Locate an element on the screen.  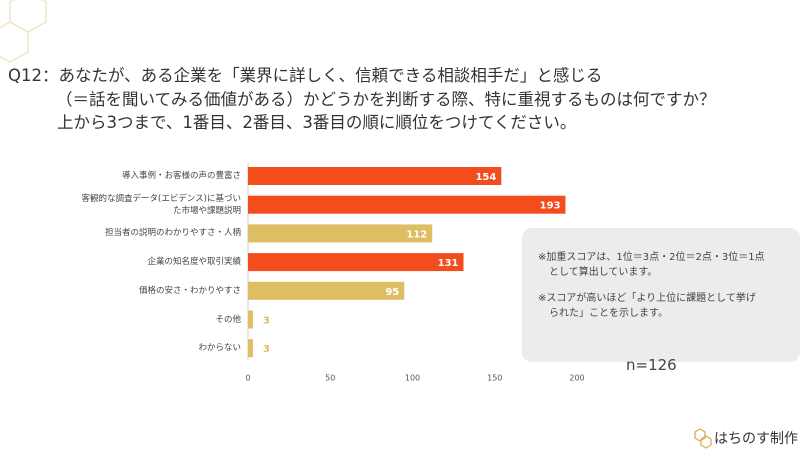
note-text: ※スコアが高いほど「より上位に課題として挙げ is located at coordinates (647, 298).